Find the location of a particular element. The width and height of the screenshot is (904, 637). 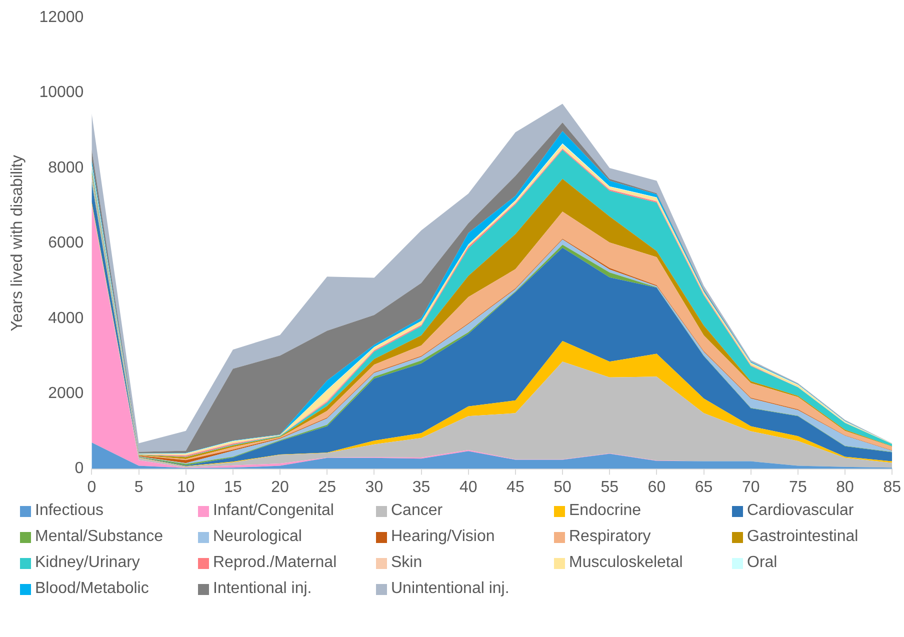

legend-label: Mental/Substance is located at coordinates (99, 537).